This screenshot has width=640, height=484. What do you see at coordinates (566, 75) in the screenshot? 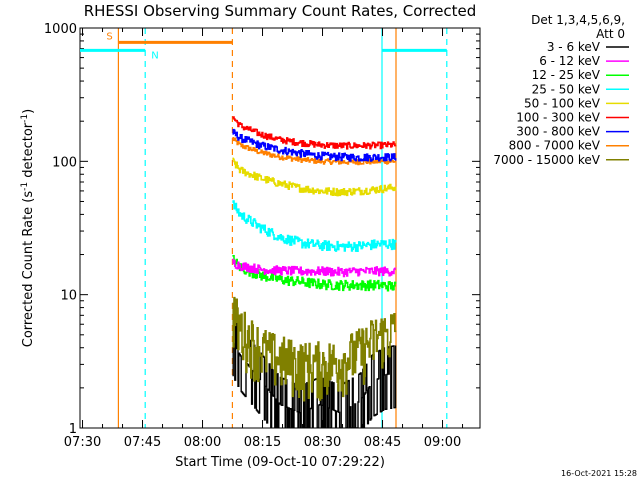
I see `legend-entry: 12 - 25 keV` at bounding box center [566, 75].